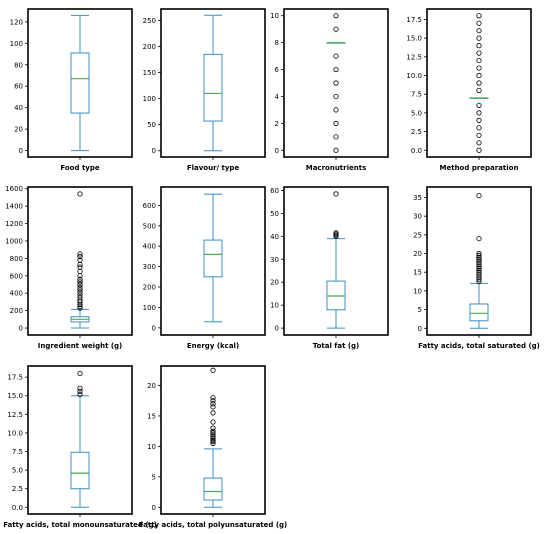  I want to click on y-tick-label: 5.0, so click(416, 113).